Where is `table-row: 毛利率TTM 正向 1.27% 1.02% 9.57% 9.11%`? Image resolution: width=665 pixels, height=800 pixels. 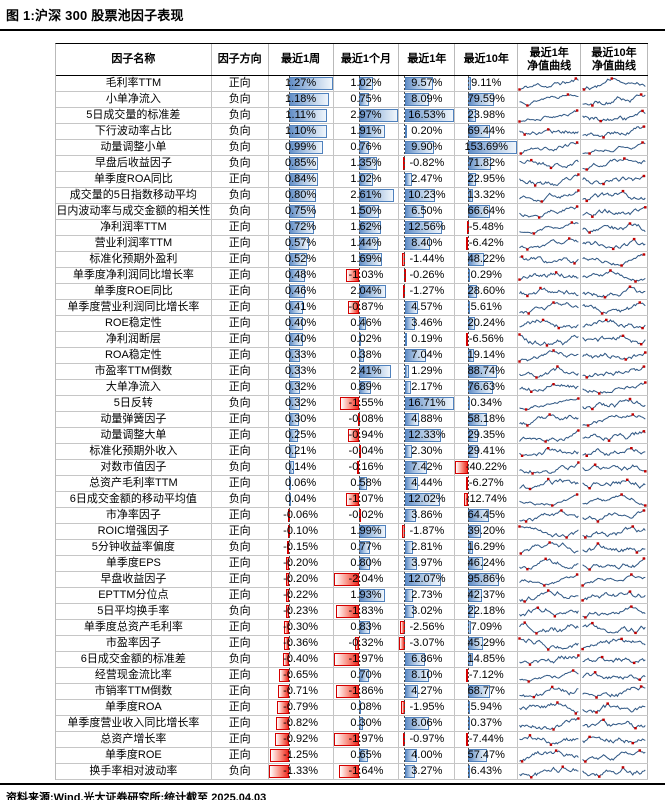 table-row: 毛利率TTM 正向 1.27% 1.02% 9.57% 9.11% is located at coordinates (352, 84).